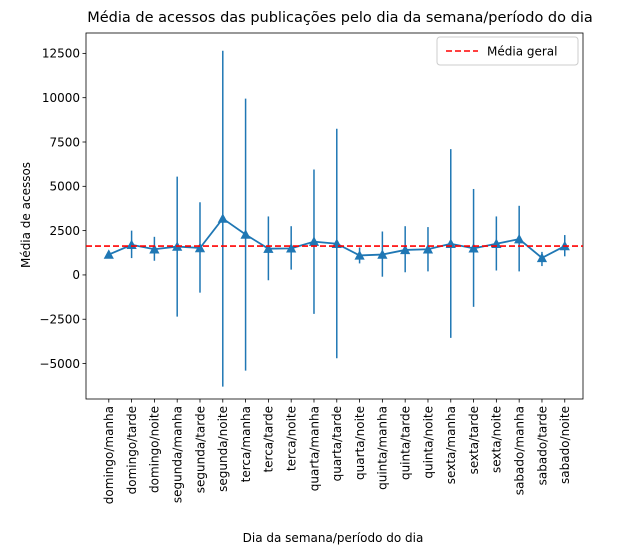  I want to click on x-tick-label: quarta/noite, so click(360, 443).